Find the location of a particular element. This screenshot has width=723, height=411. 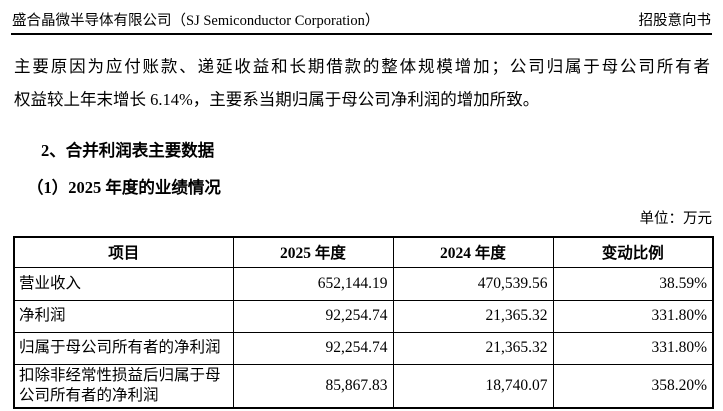

body-paragraph-line-2: 权益较上年末增长 6.14%，主要系当期归属于母公司净利润的增加所致。 is located at coordinates (277, 99).